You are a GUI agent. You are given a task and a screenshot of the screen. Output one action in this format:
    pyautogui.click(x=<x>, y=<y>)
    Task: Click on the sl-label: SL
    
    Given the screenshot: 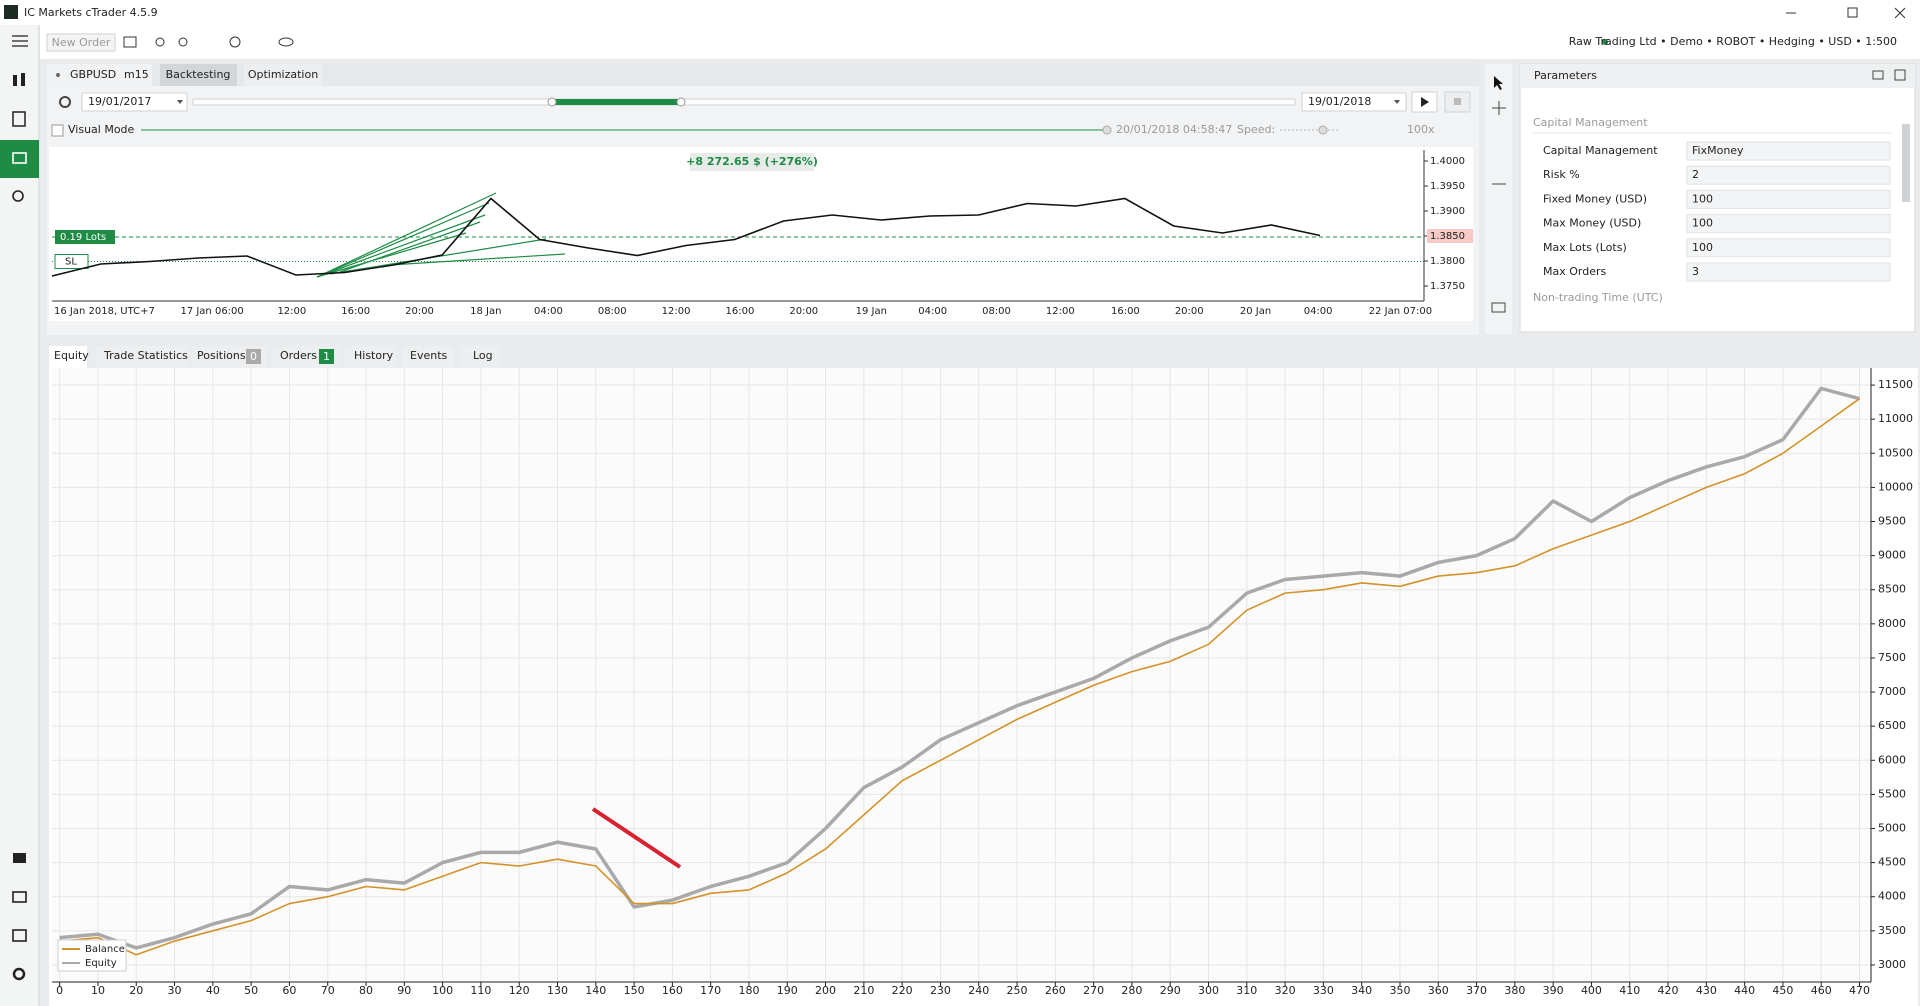 What is the action you would take?
    pyautogui.click(x=71, y=262)
    